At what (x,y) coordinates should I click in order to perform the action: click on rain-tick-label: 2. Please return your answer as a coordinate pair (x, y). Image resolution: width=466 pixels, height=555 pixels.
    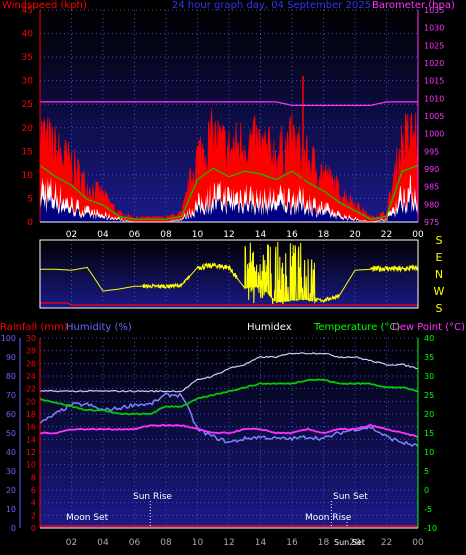
    Looking at the image, I should click on (33, 515).